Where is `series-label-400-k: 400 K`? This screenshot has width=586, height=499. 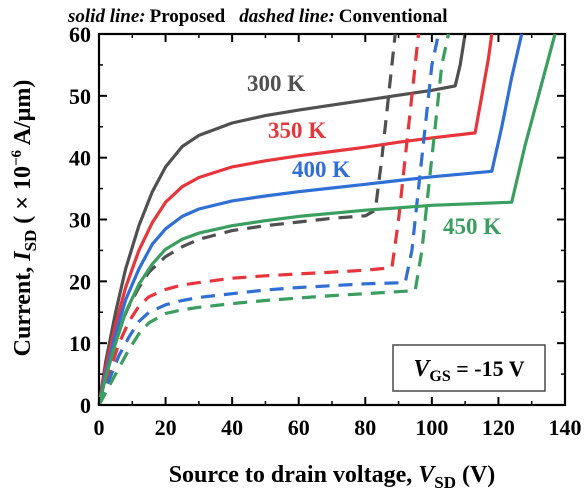 series-label-400-k: 400 K is located at coordinates (321, 169).